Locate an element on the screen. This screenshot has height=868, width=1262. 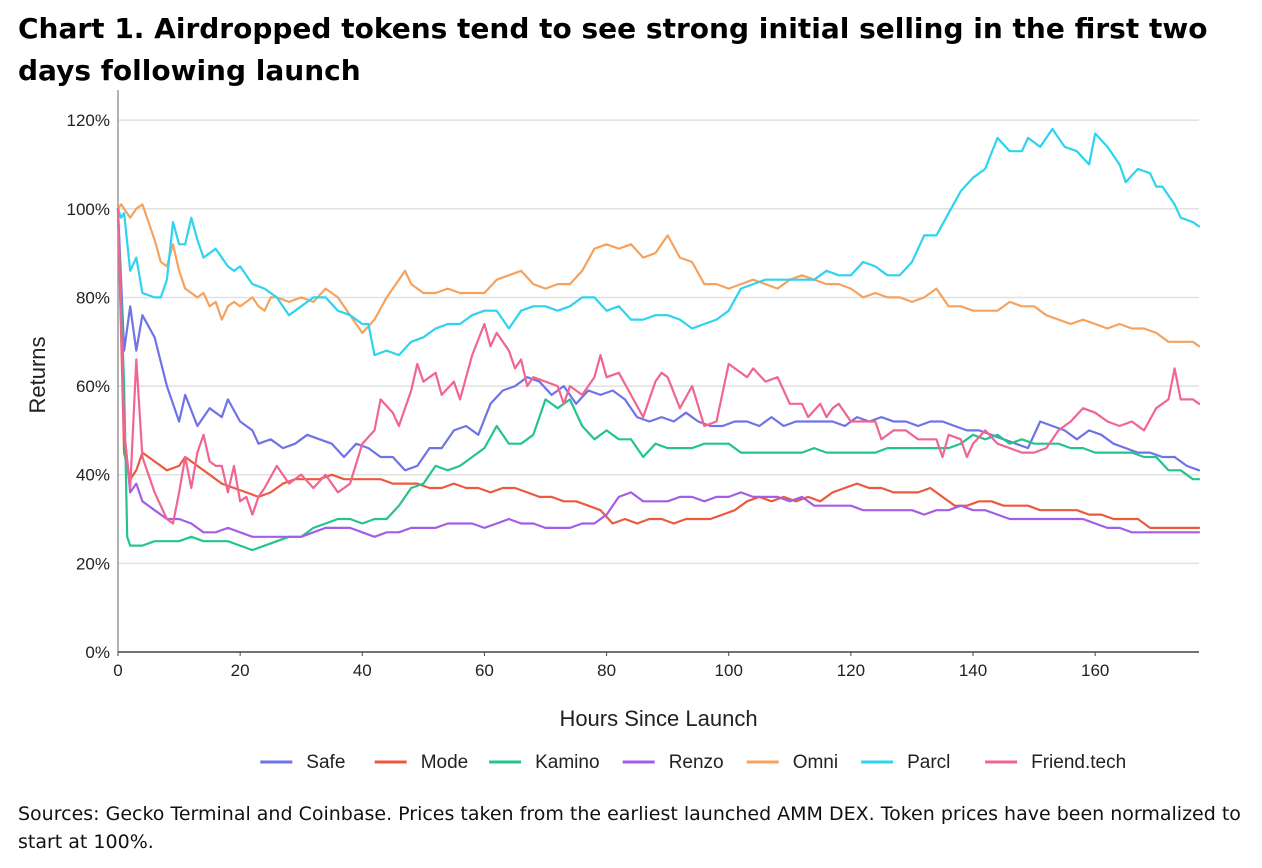
y-tick-label: 20% is located at coordinates (93, 563).